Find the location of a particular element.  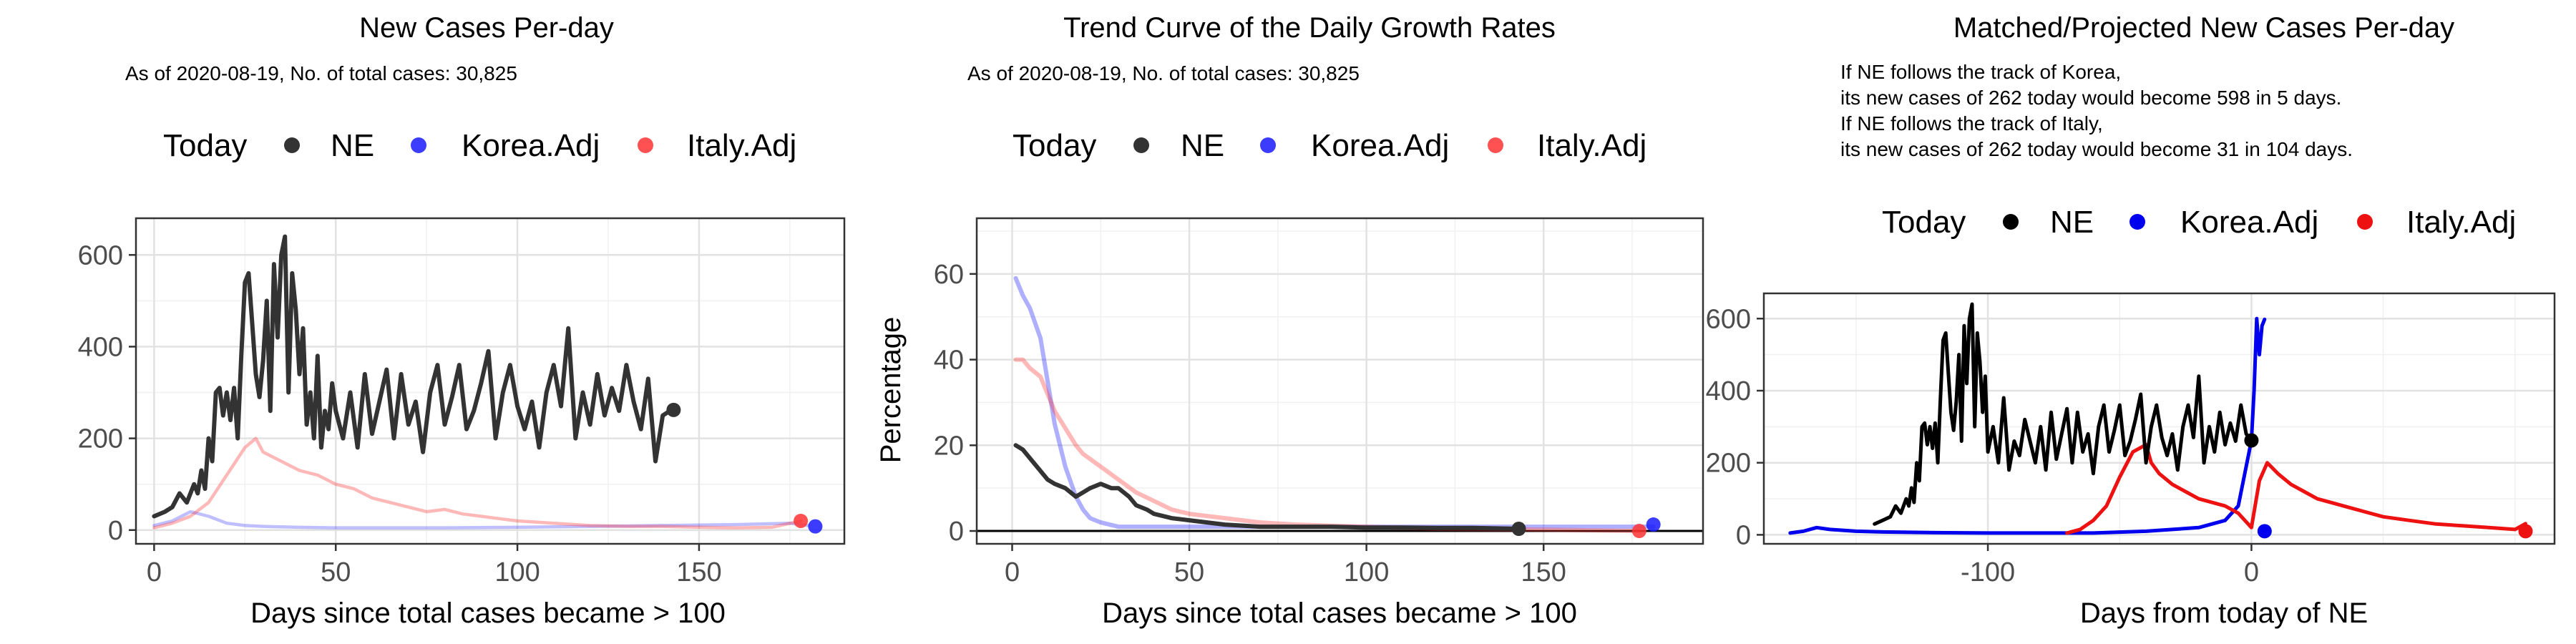

plot-background is located at coordinates (1340, 381).